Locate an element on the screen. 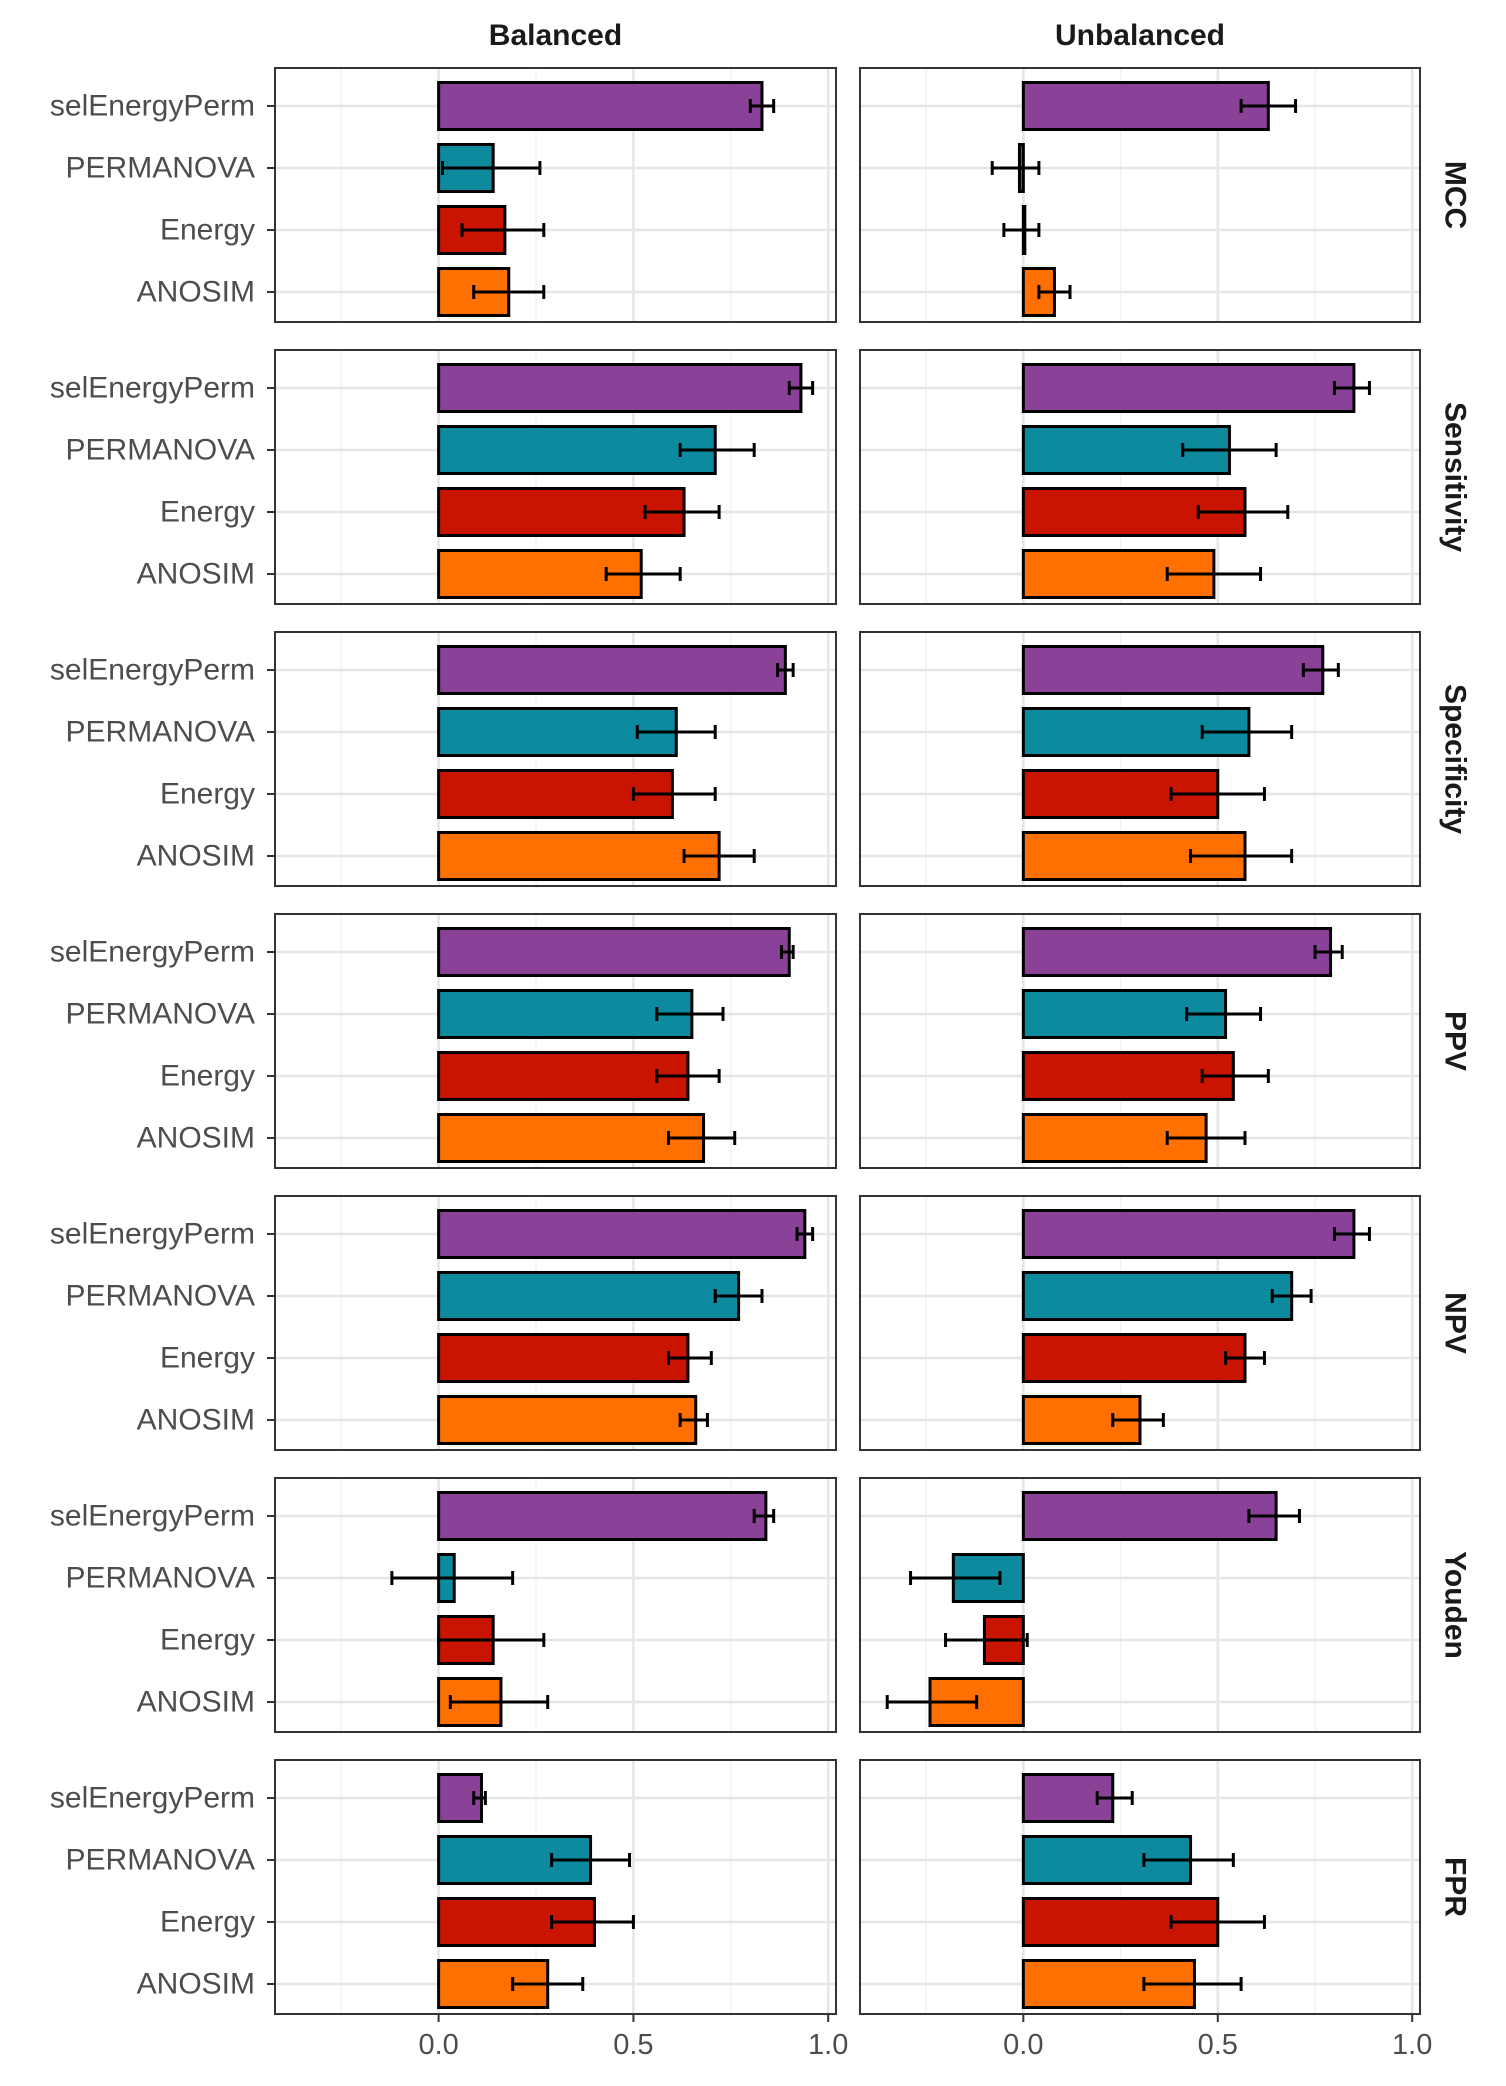 This screenshot has height=2086, width=1506. panel-mcc-unbalanced is located at coordinates (1140, 195).